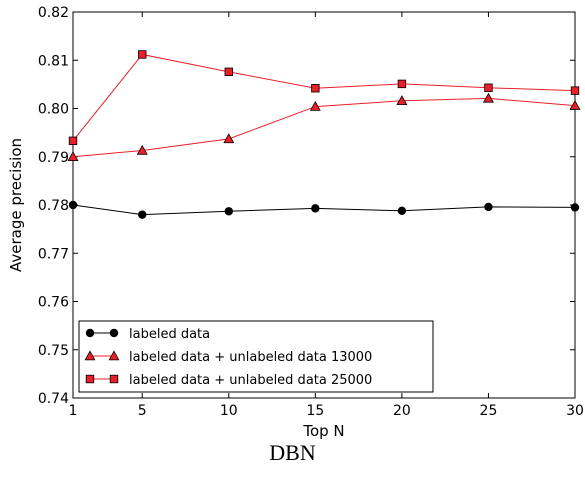  Describe the element at coordinates (16, 205) in the screenshot. I see `y-axis-title: Average precision` at that location.